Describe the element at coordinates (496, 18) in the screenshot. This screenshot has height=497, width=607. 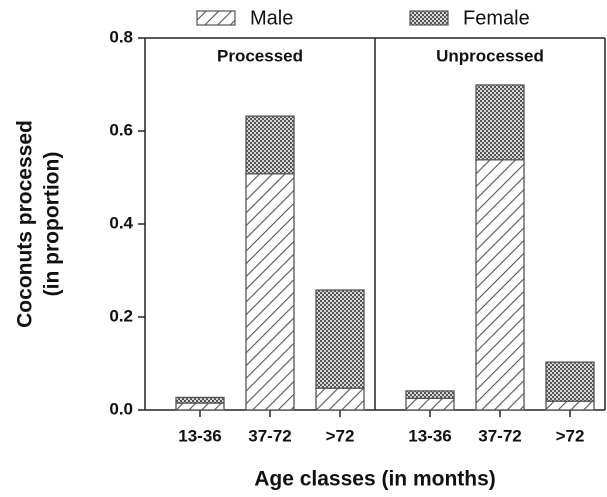
I see `legend-label: Female` at that location.